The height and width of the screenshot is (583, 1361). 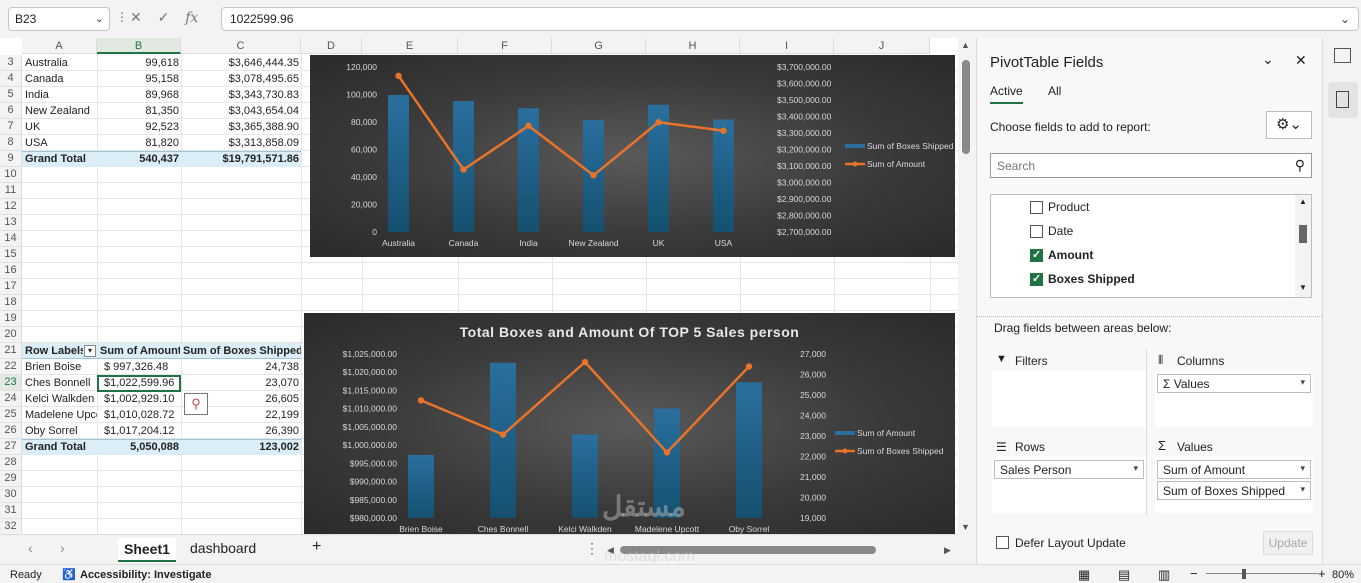 I want to click on zoom-level: 80%, so click(x=1343, y=575).